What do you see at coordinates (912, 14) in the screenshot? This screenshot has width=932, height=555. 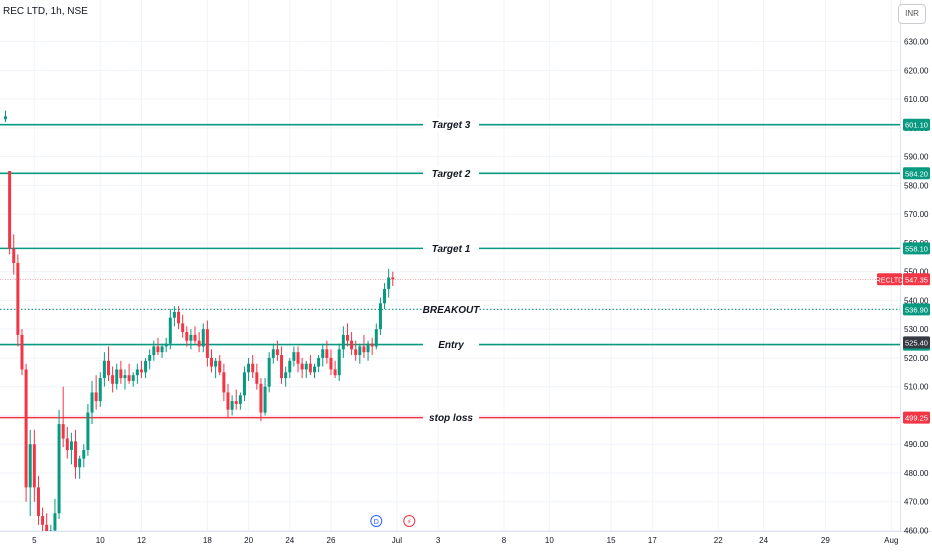 I see `currency-button: INR` at bounding box center [912, 14].